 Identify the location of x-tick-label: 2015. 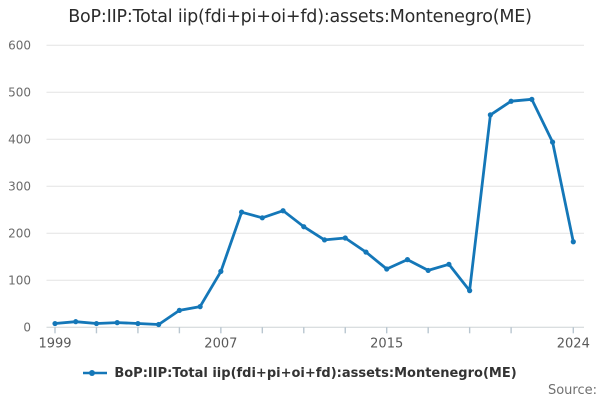
(386, 343).